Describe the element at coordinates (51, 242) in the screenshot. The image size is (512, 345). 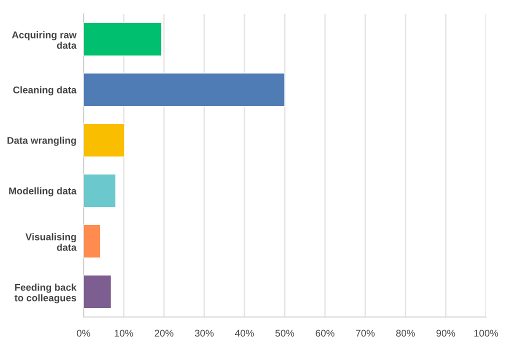
I see `y-tick-label: Visualising data` at that location.